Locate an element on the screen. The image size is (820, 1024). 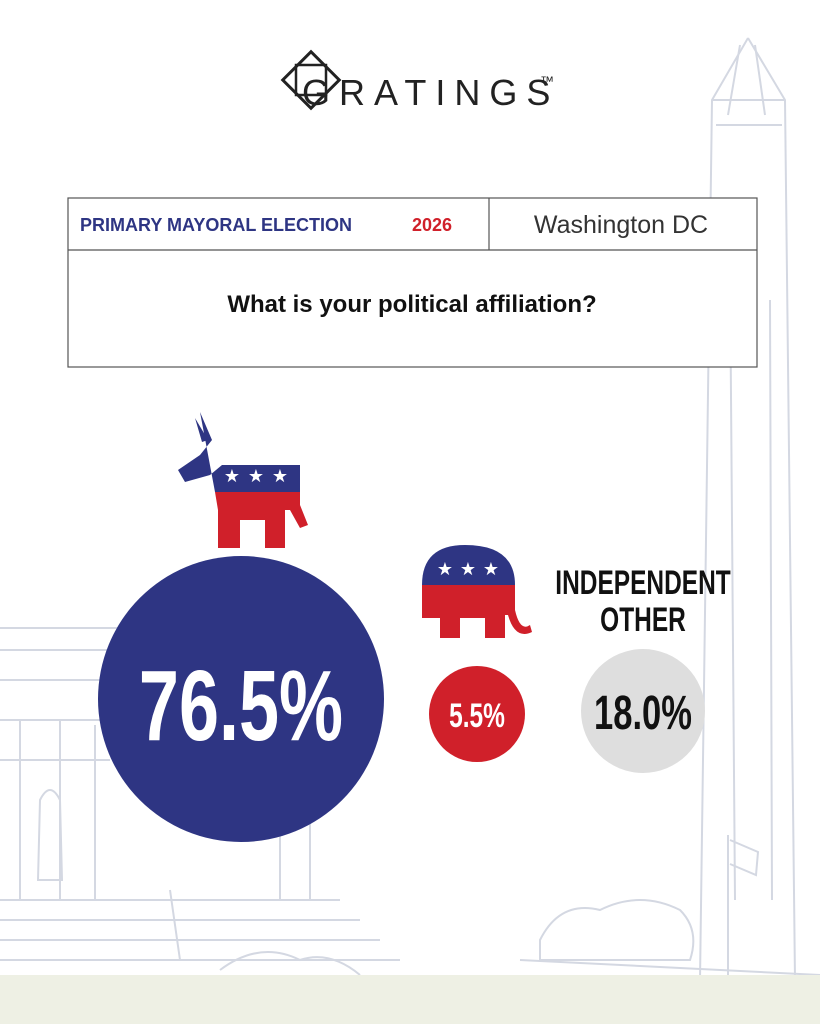
other-label: OTHER is located at coordinates (643, 620).